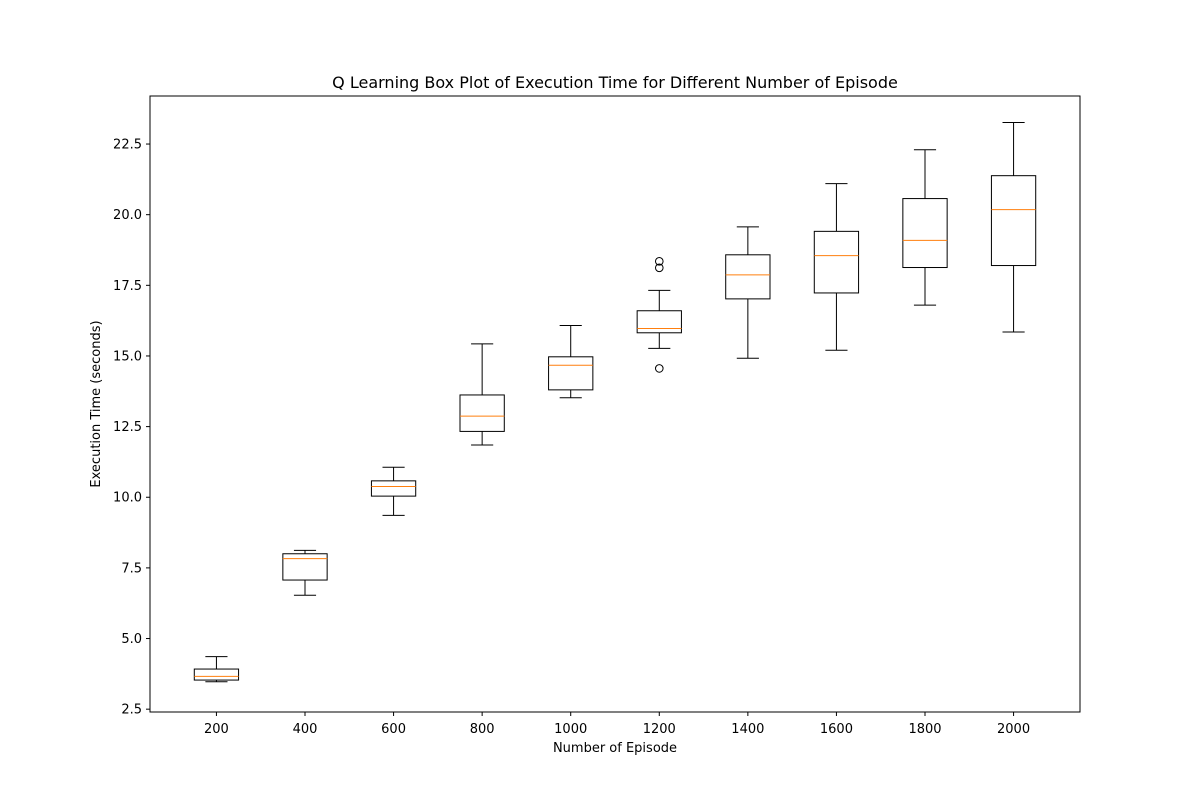  I want to click on x-axis-label: Number of Episode, so click(615, 748).